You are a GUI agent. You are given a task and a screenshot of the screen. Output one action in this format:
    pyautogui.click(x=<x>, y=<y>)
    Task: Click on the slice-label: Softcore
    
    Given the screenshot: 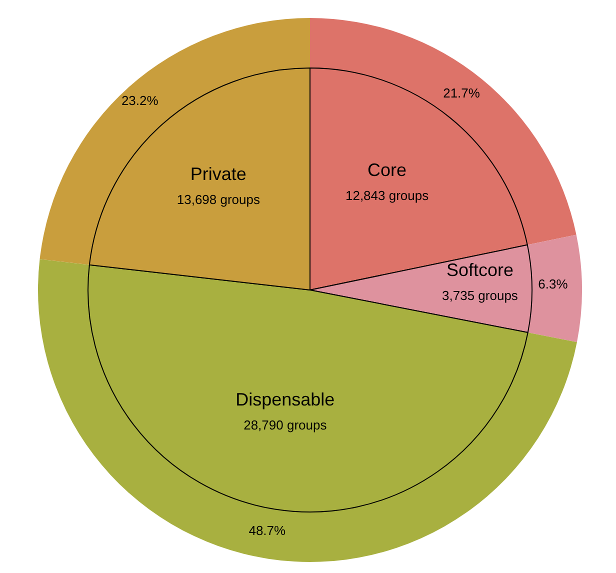 What is the action you would take?
    pyautogui.click(x=480, y=270)
    